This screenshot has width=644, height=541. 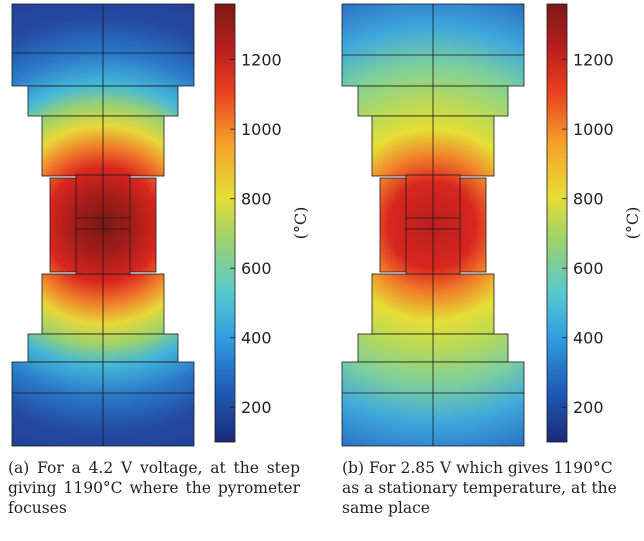 What do you see at coordinates (632, 223) in the screenshot?
I see `colorbar-unit-b: (°C)` at bounding box center [632, 223].